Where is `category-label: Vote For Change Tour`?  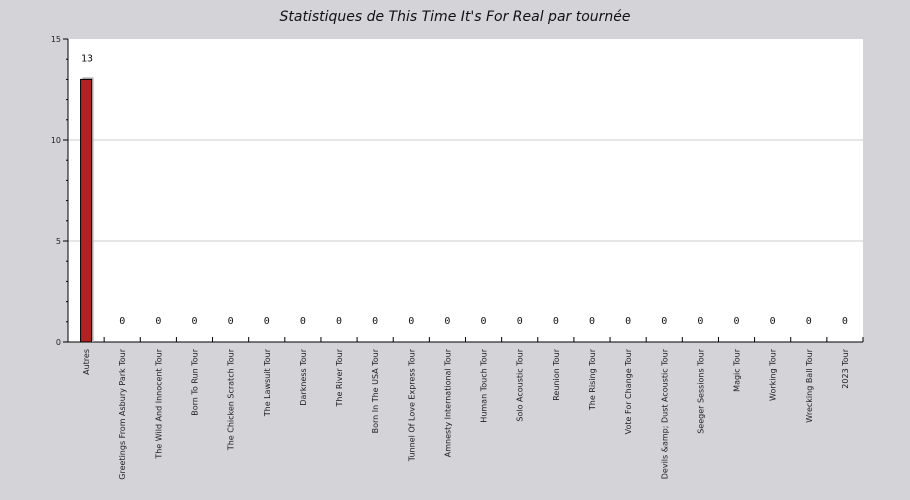 category-label: Vote For Change Tour is located at coordinates (628, 391).